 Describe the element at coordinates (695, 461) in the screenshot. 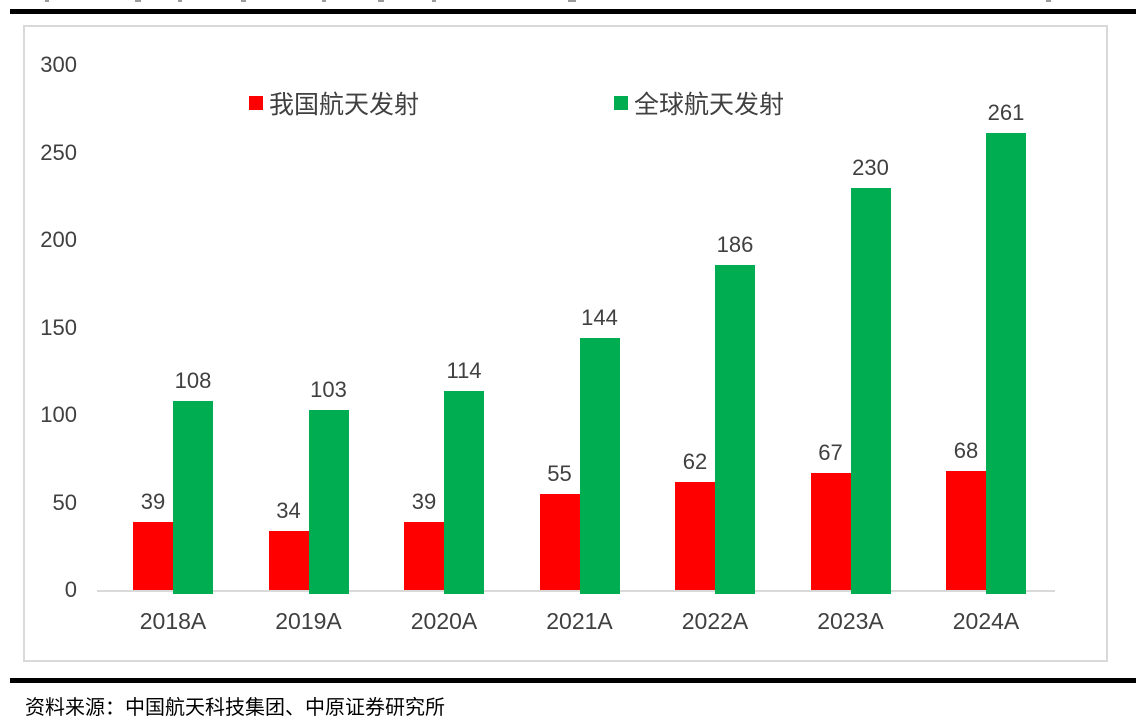

I see `bar-value-label: 62` at that location.